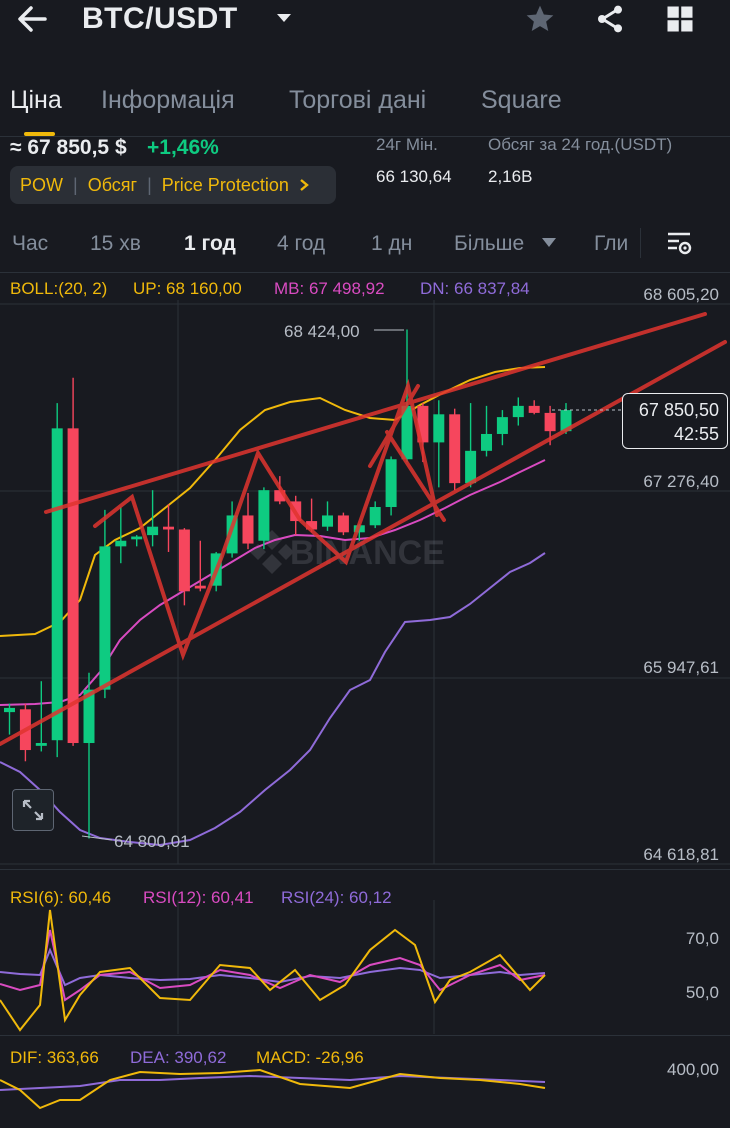 The width and height of the screenshot is (730, 1128). I want to click on boll-mb: MB: 67 498,92, so click(329, 288).